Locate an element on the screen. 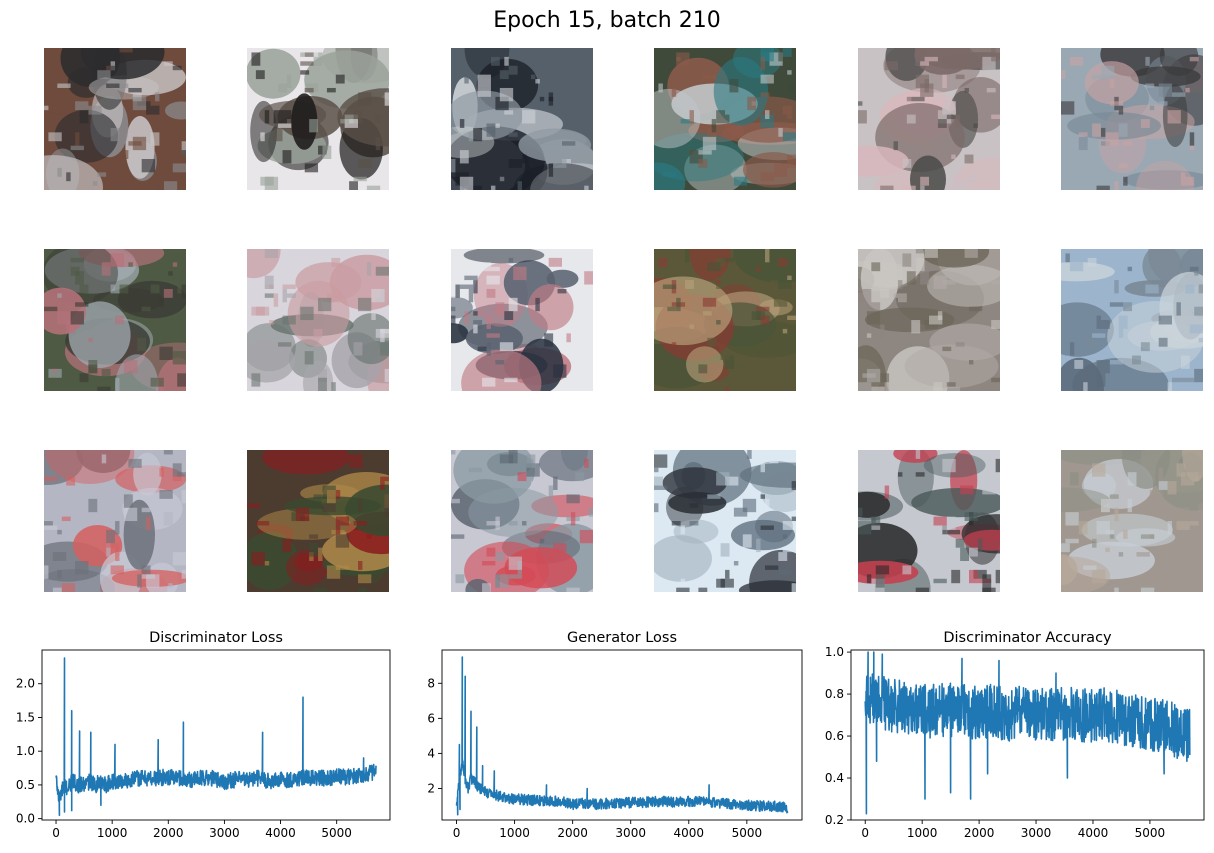 This screenshot has height=853, width=1214. y-tick-label: 8 is located at coordinates (431, 683).